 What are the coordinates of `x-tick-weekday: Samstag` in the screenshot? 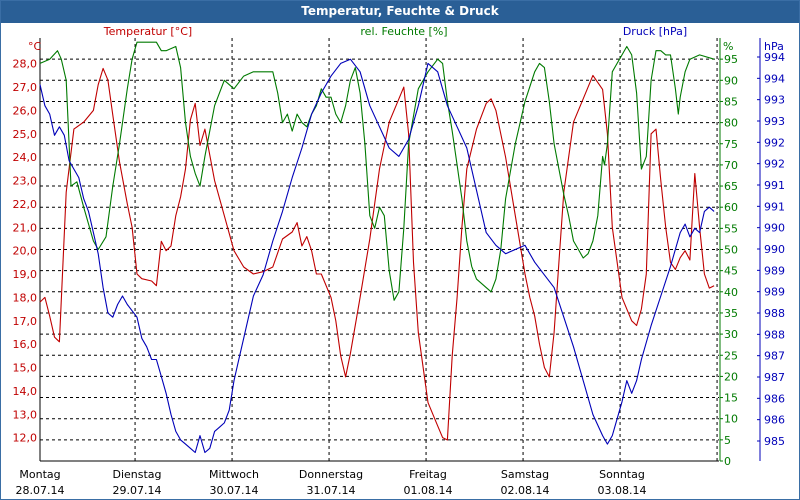 It's located at (525, 474).